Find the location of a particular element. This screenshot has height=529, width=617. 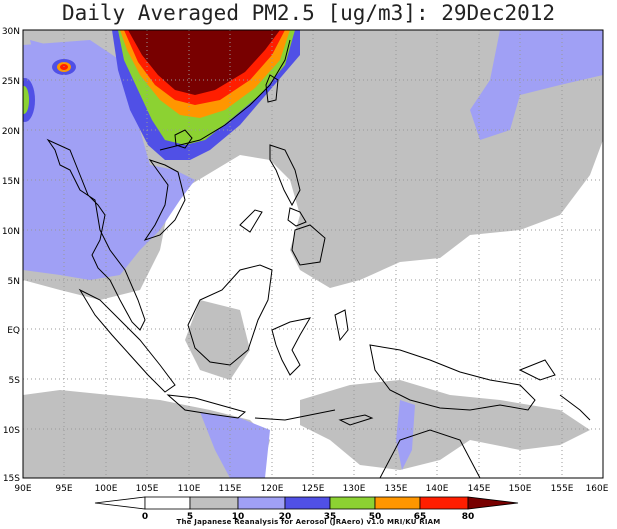

lon-label: 130E is located at coordinates (354, 489).